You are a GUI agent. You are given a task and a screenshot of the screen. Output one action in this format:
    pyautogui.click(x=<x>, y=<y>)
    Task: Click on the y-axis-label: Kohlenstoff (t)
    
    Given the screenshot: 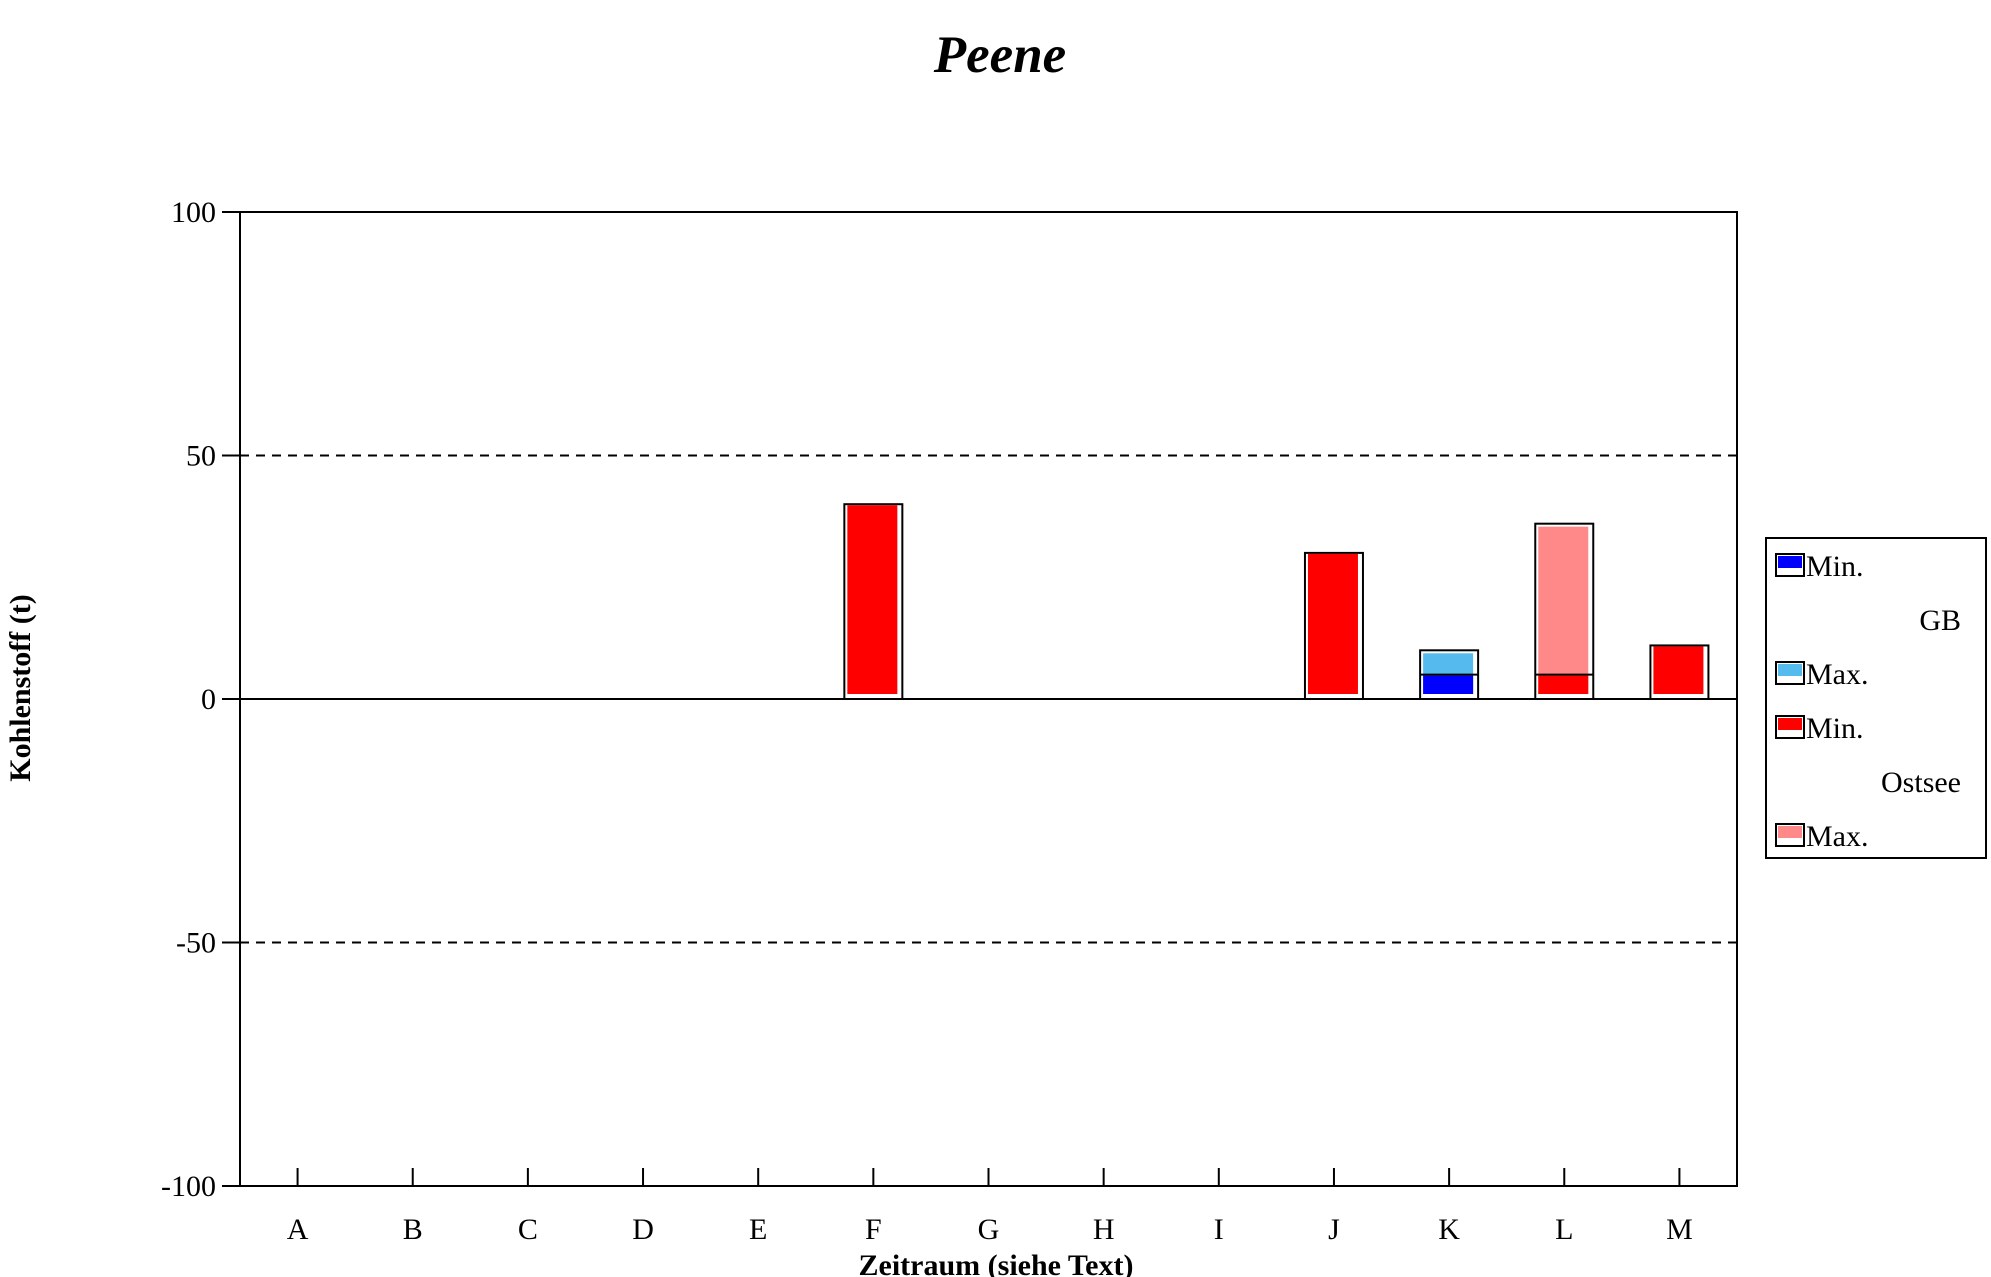 What is the action you would take?
    pyautogui.click(x=20, y=687)
    